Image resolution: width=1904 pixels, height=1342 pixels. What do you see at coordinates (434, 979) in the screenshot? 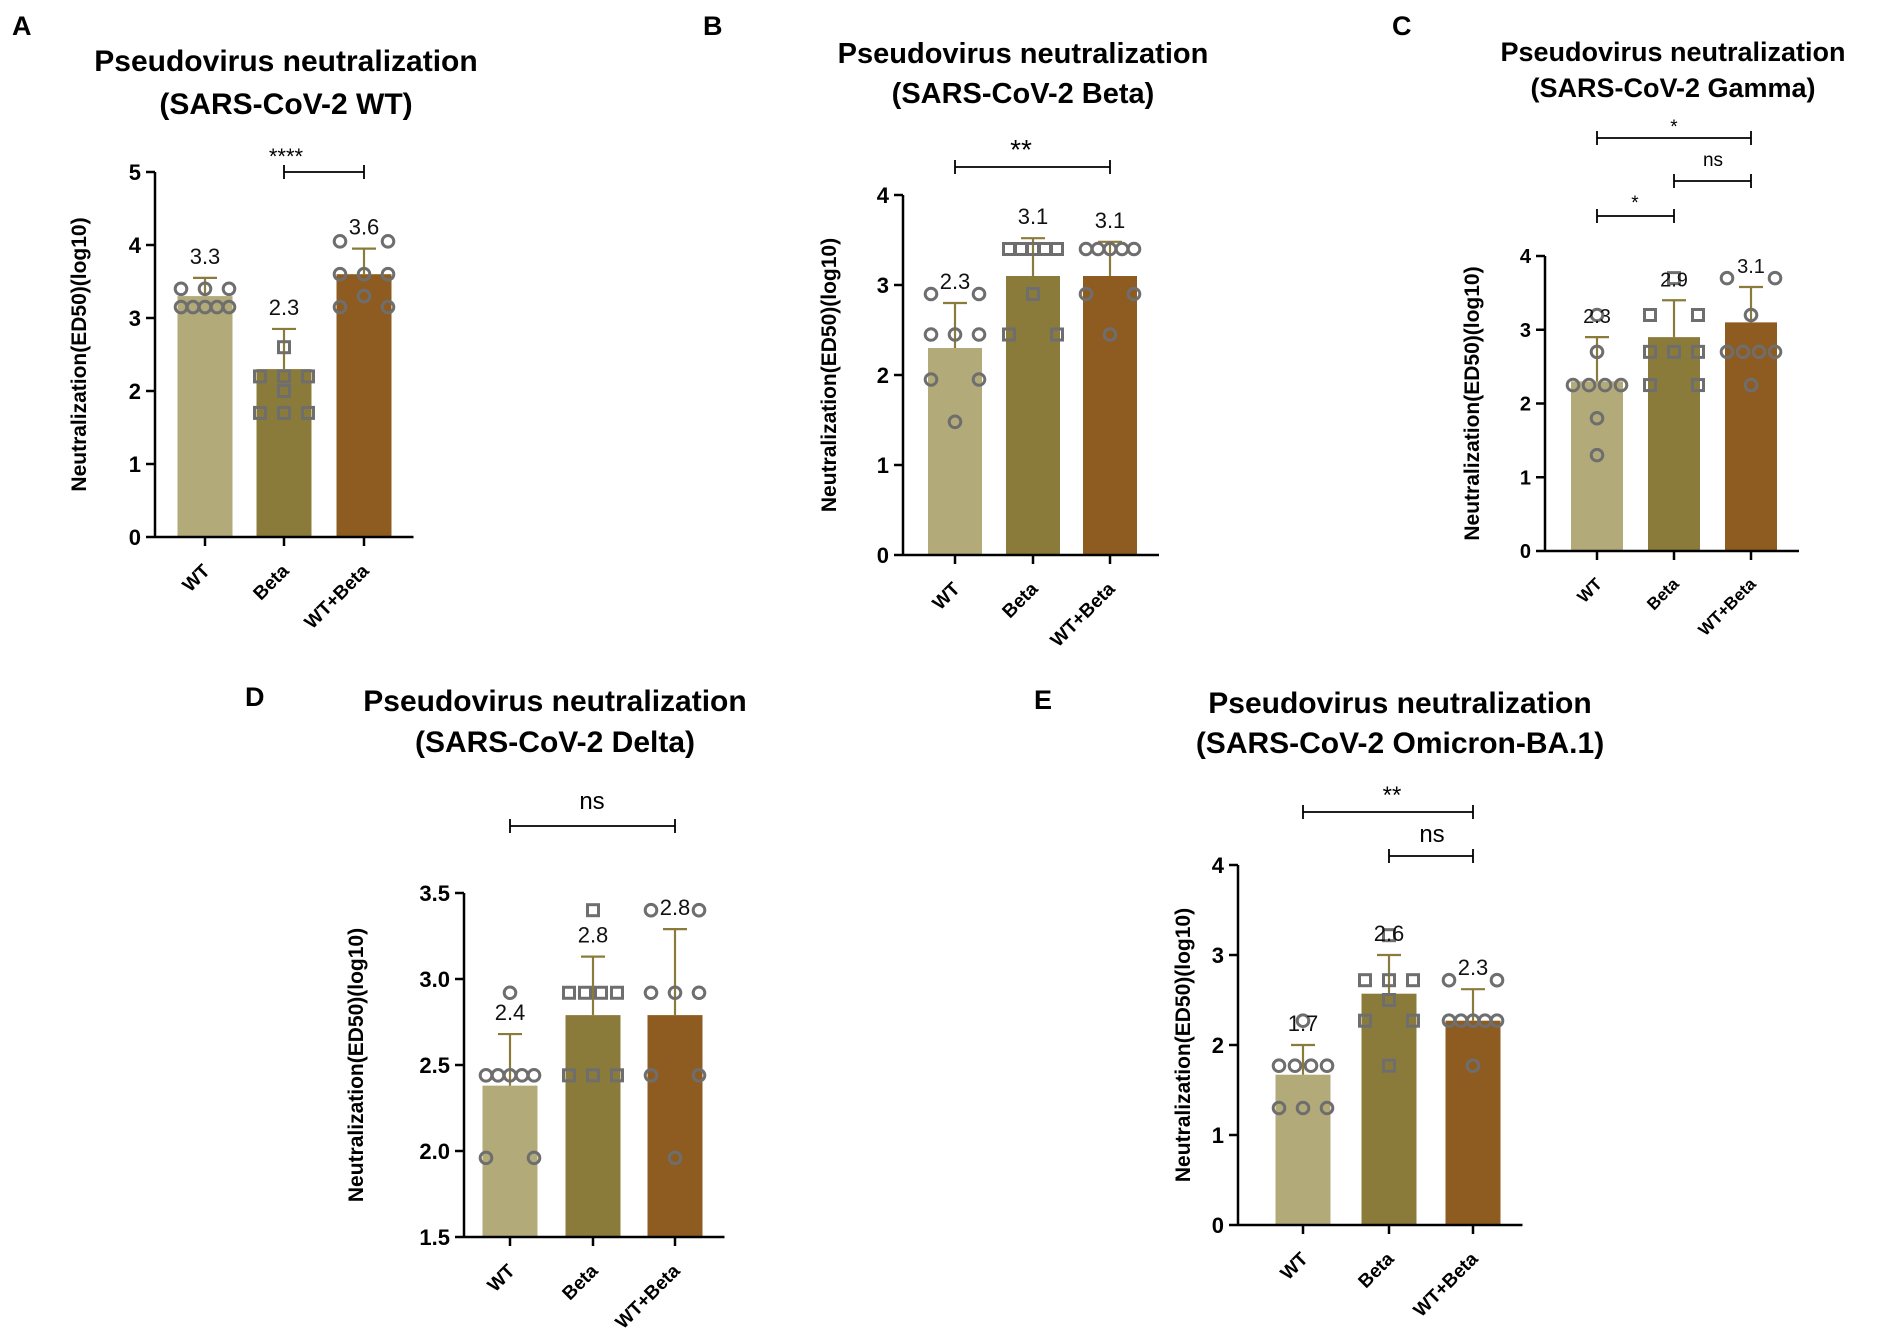
I see `y-tick-label: 3.0` at bounding box center [434, 979].